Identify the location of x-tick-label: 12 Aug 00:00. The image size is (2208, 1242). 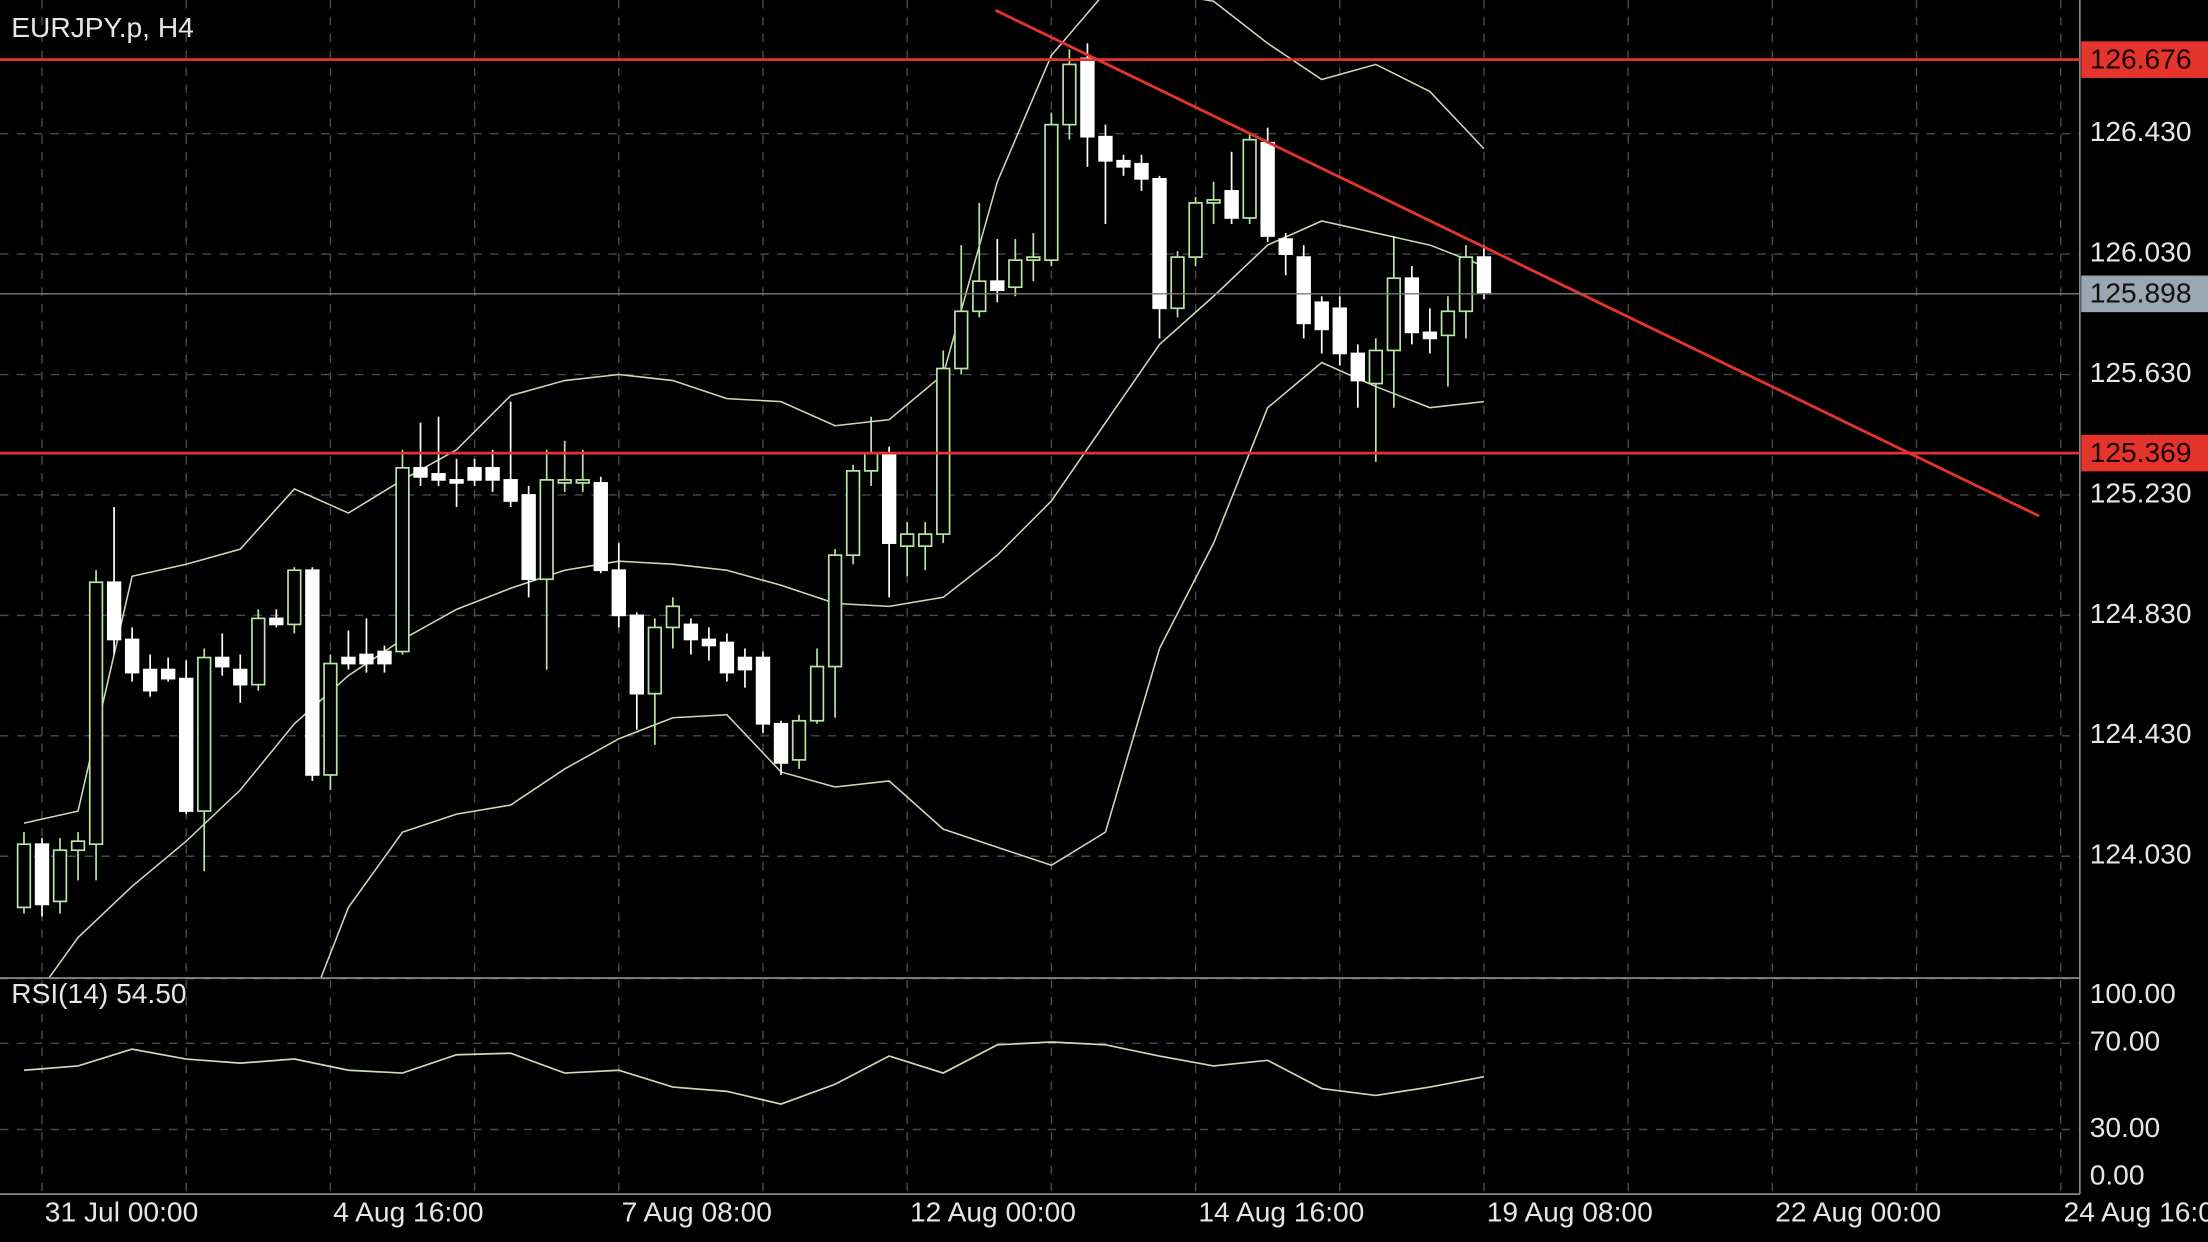
(993, 1211).